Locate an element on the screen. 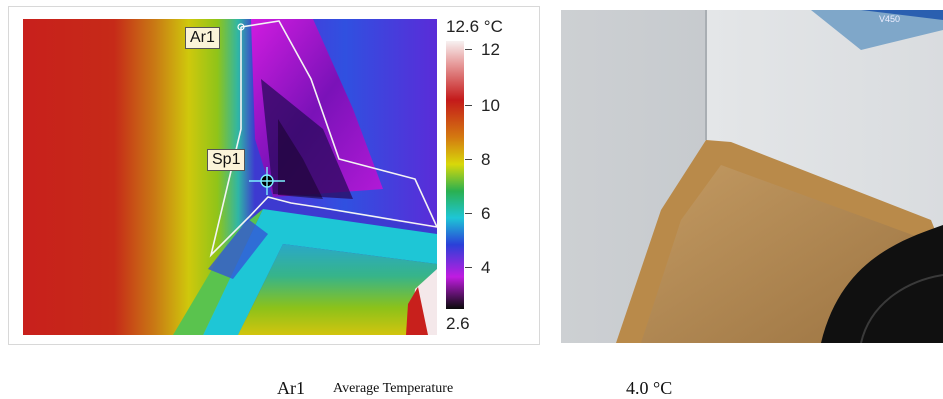  black-bag is located at coordinates (882, 284).